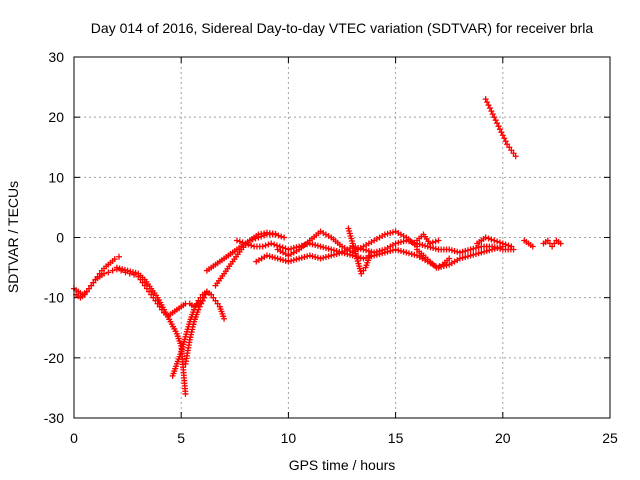  What do you see at coordinates (54, 298) in the screenshot?
I see `y-tick-label: -10` at bounding box center [54, 298].